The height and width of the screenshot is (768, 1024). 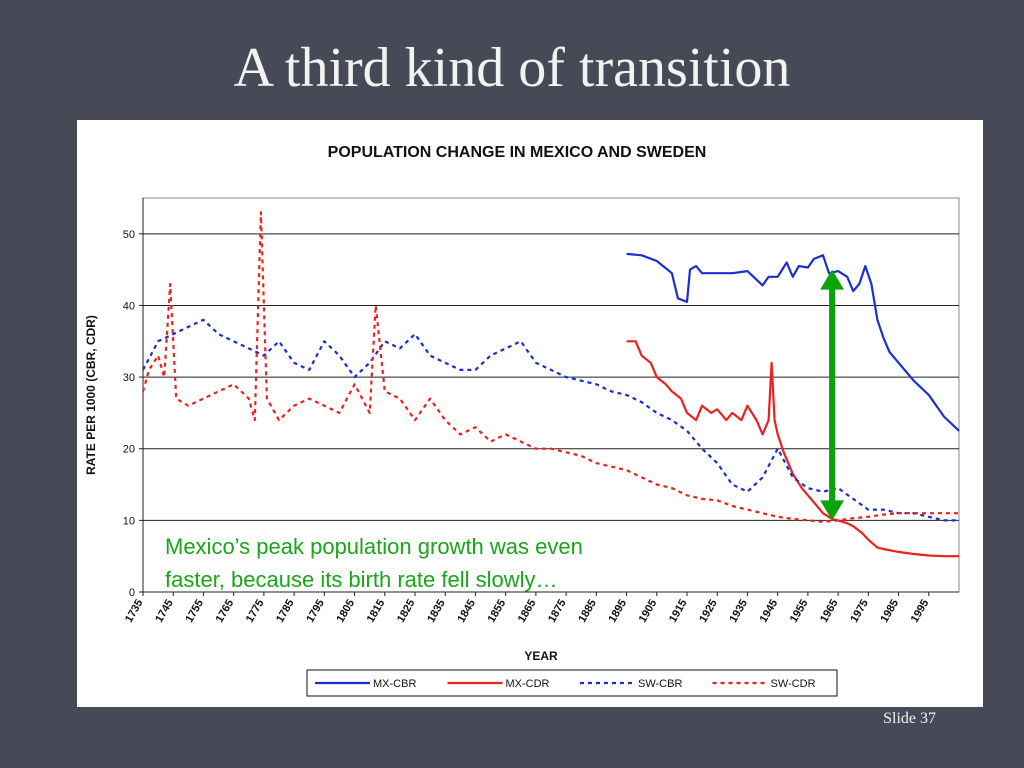 What do you see at coordinates (285, 611) in the screenshot?
I see `x-tick-label: 1785` at bounding box center [285, 611].